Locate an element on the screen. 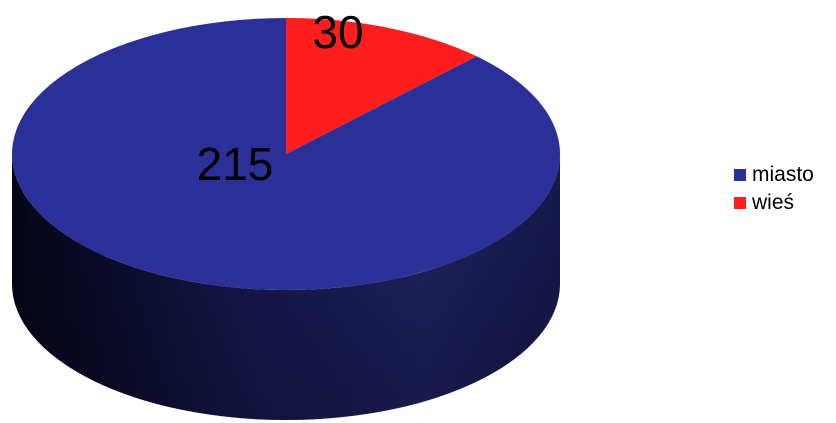 This screenshot has height=423, width=836. legend-item-miasto: miasto is located at coordinates (785, 175).